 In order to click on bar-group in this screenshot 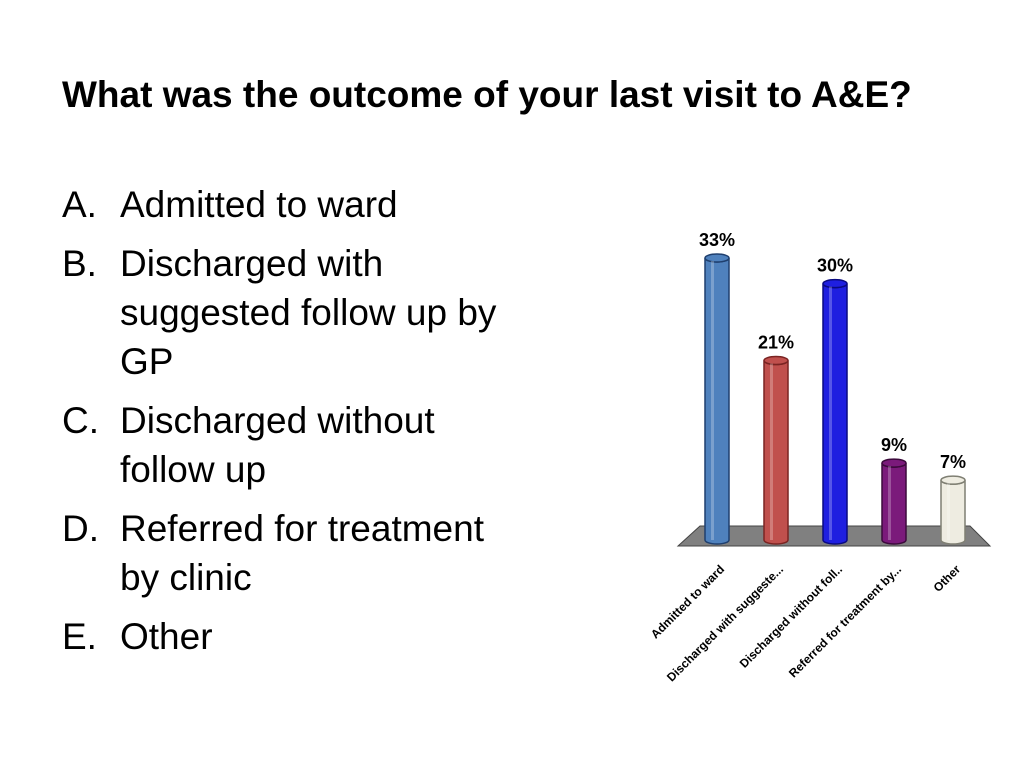, I will do `click(835, 399)`.